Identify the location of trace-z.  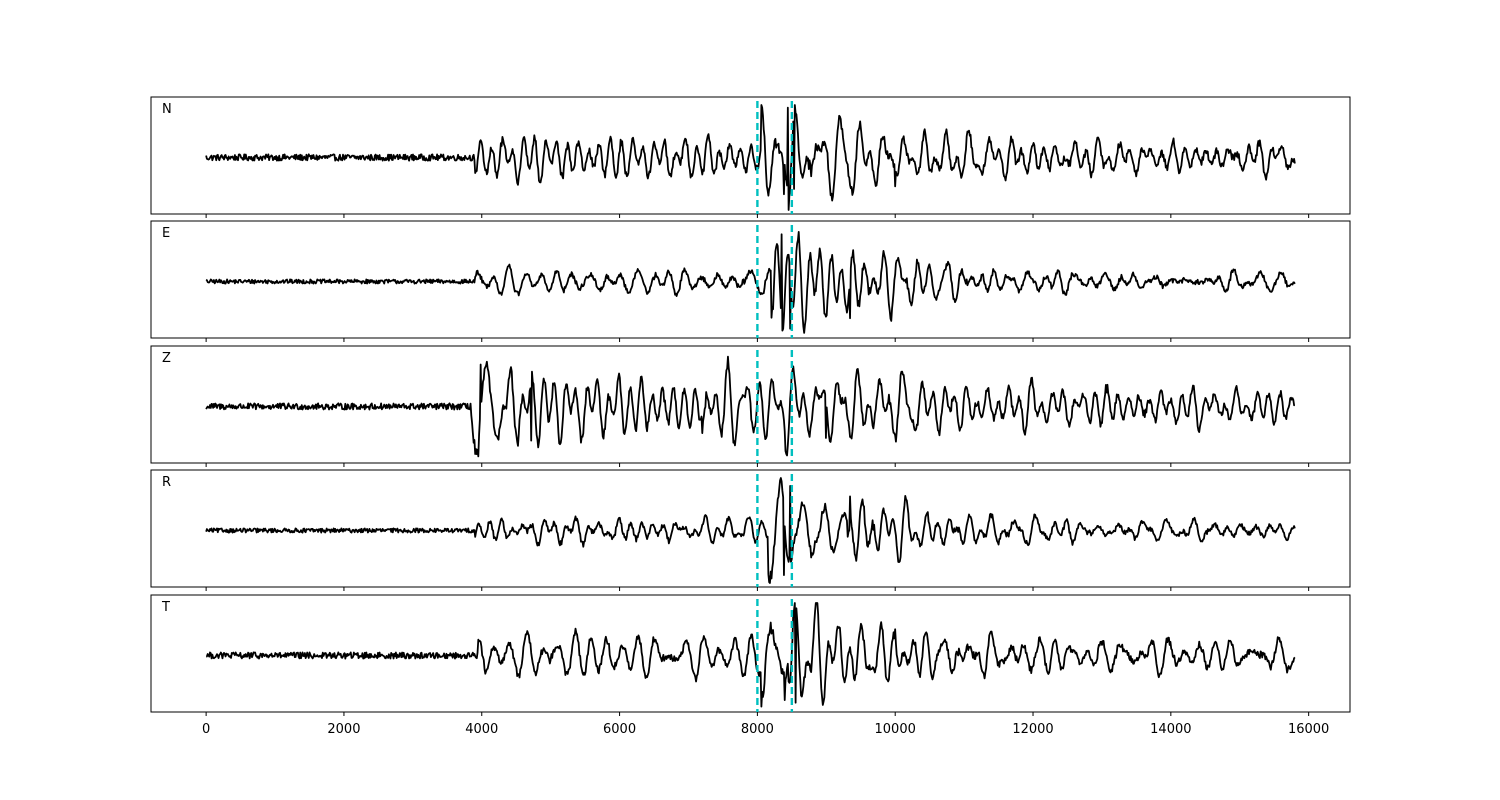
(750, 406).